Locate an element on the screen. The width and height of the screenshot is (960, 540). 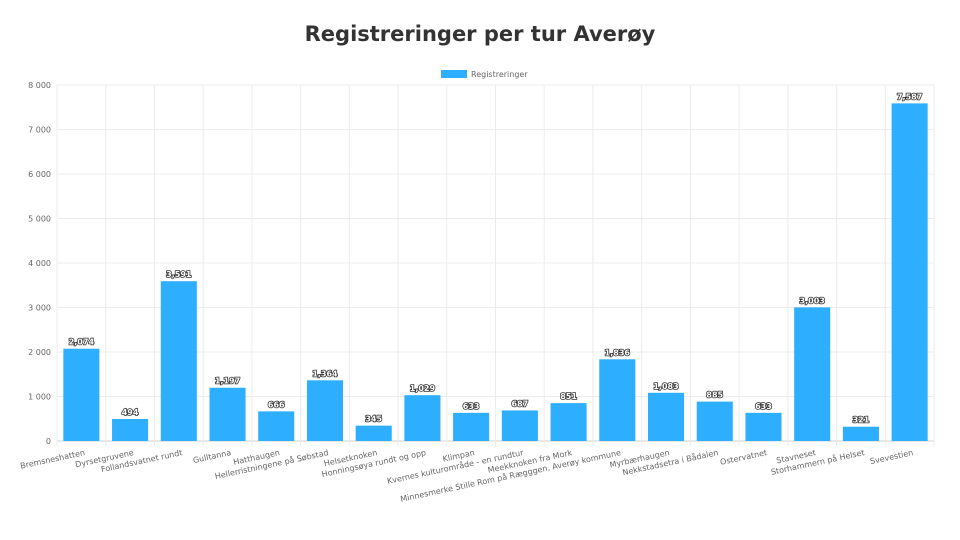
data-label: 687 is located at coordinates (520, 403).